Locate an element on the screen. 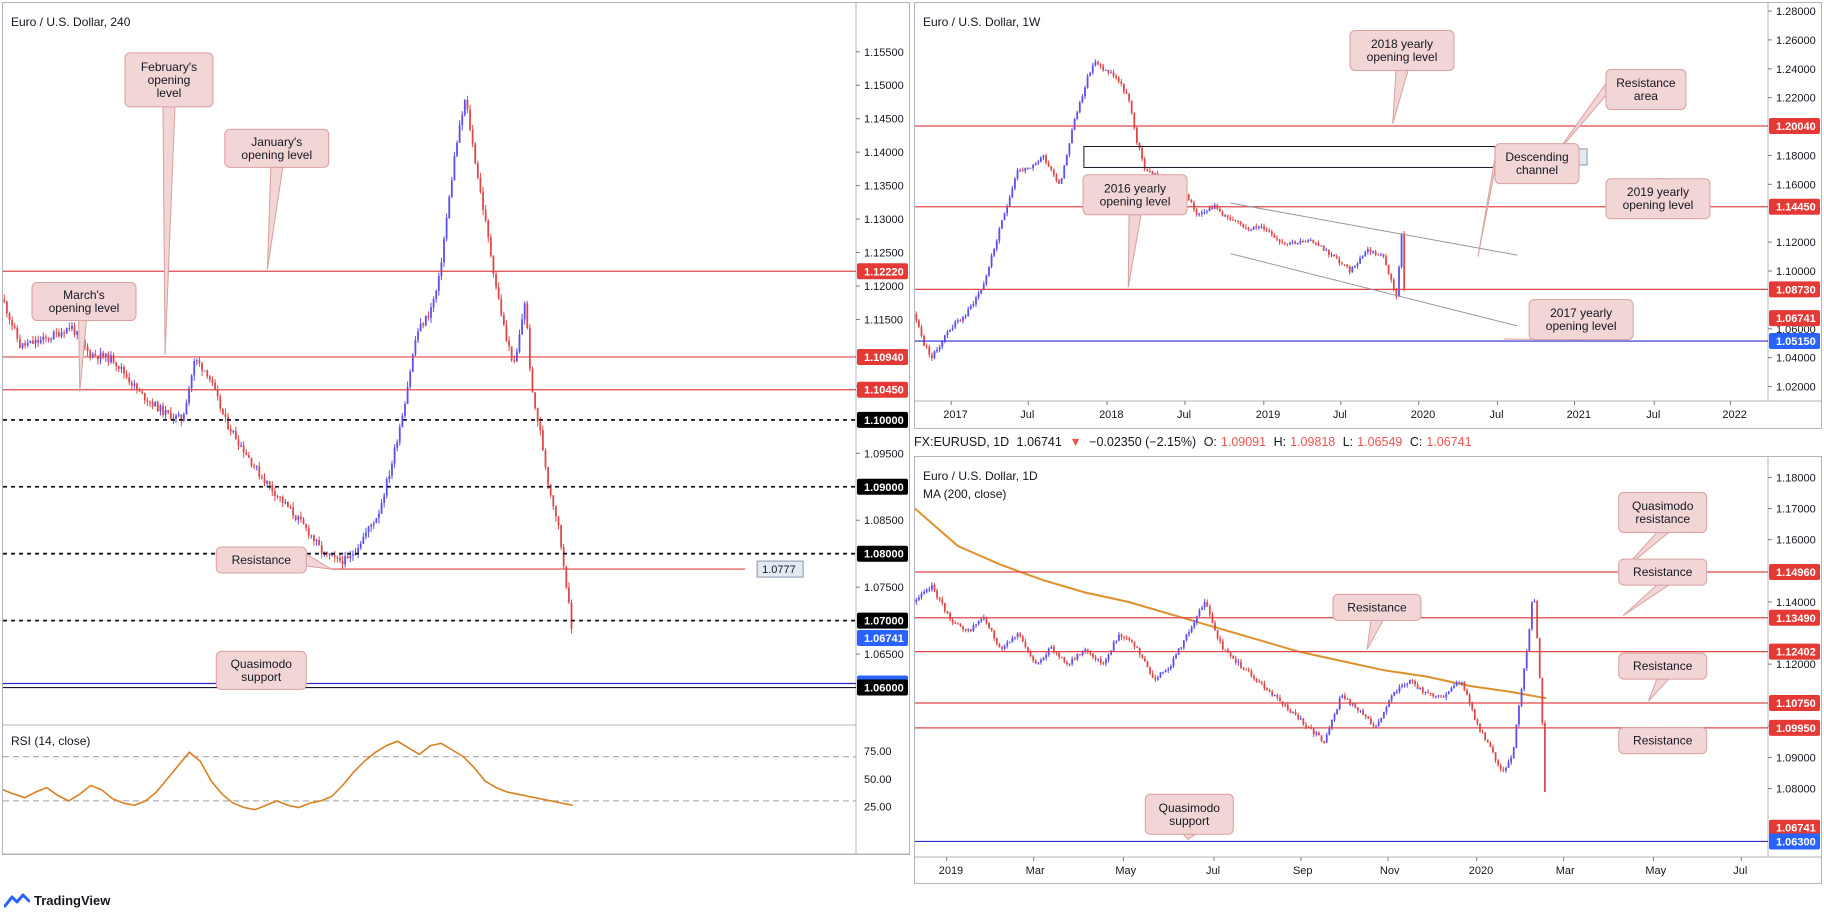 This screenshot has width=1824, height=913. ma-indicator-label: MA (200, close) is located at coordinates (965, 494).